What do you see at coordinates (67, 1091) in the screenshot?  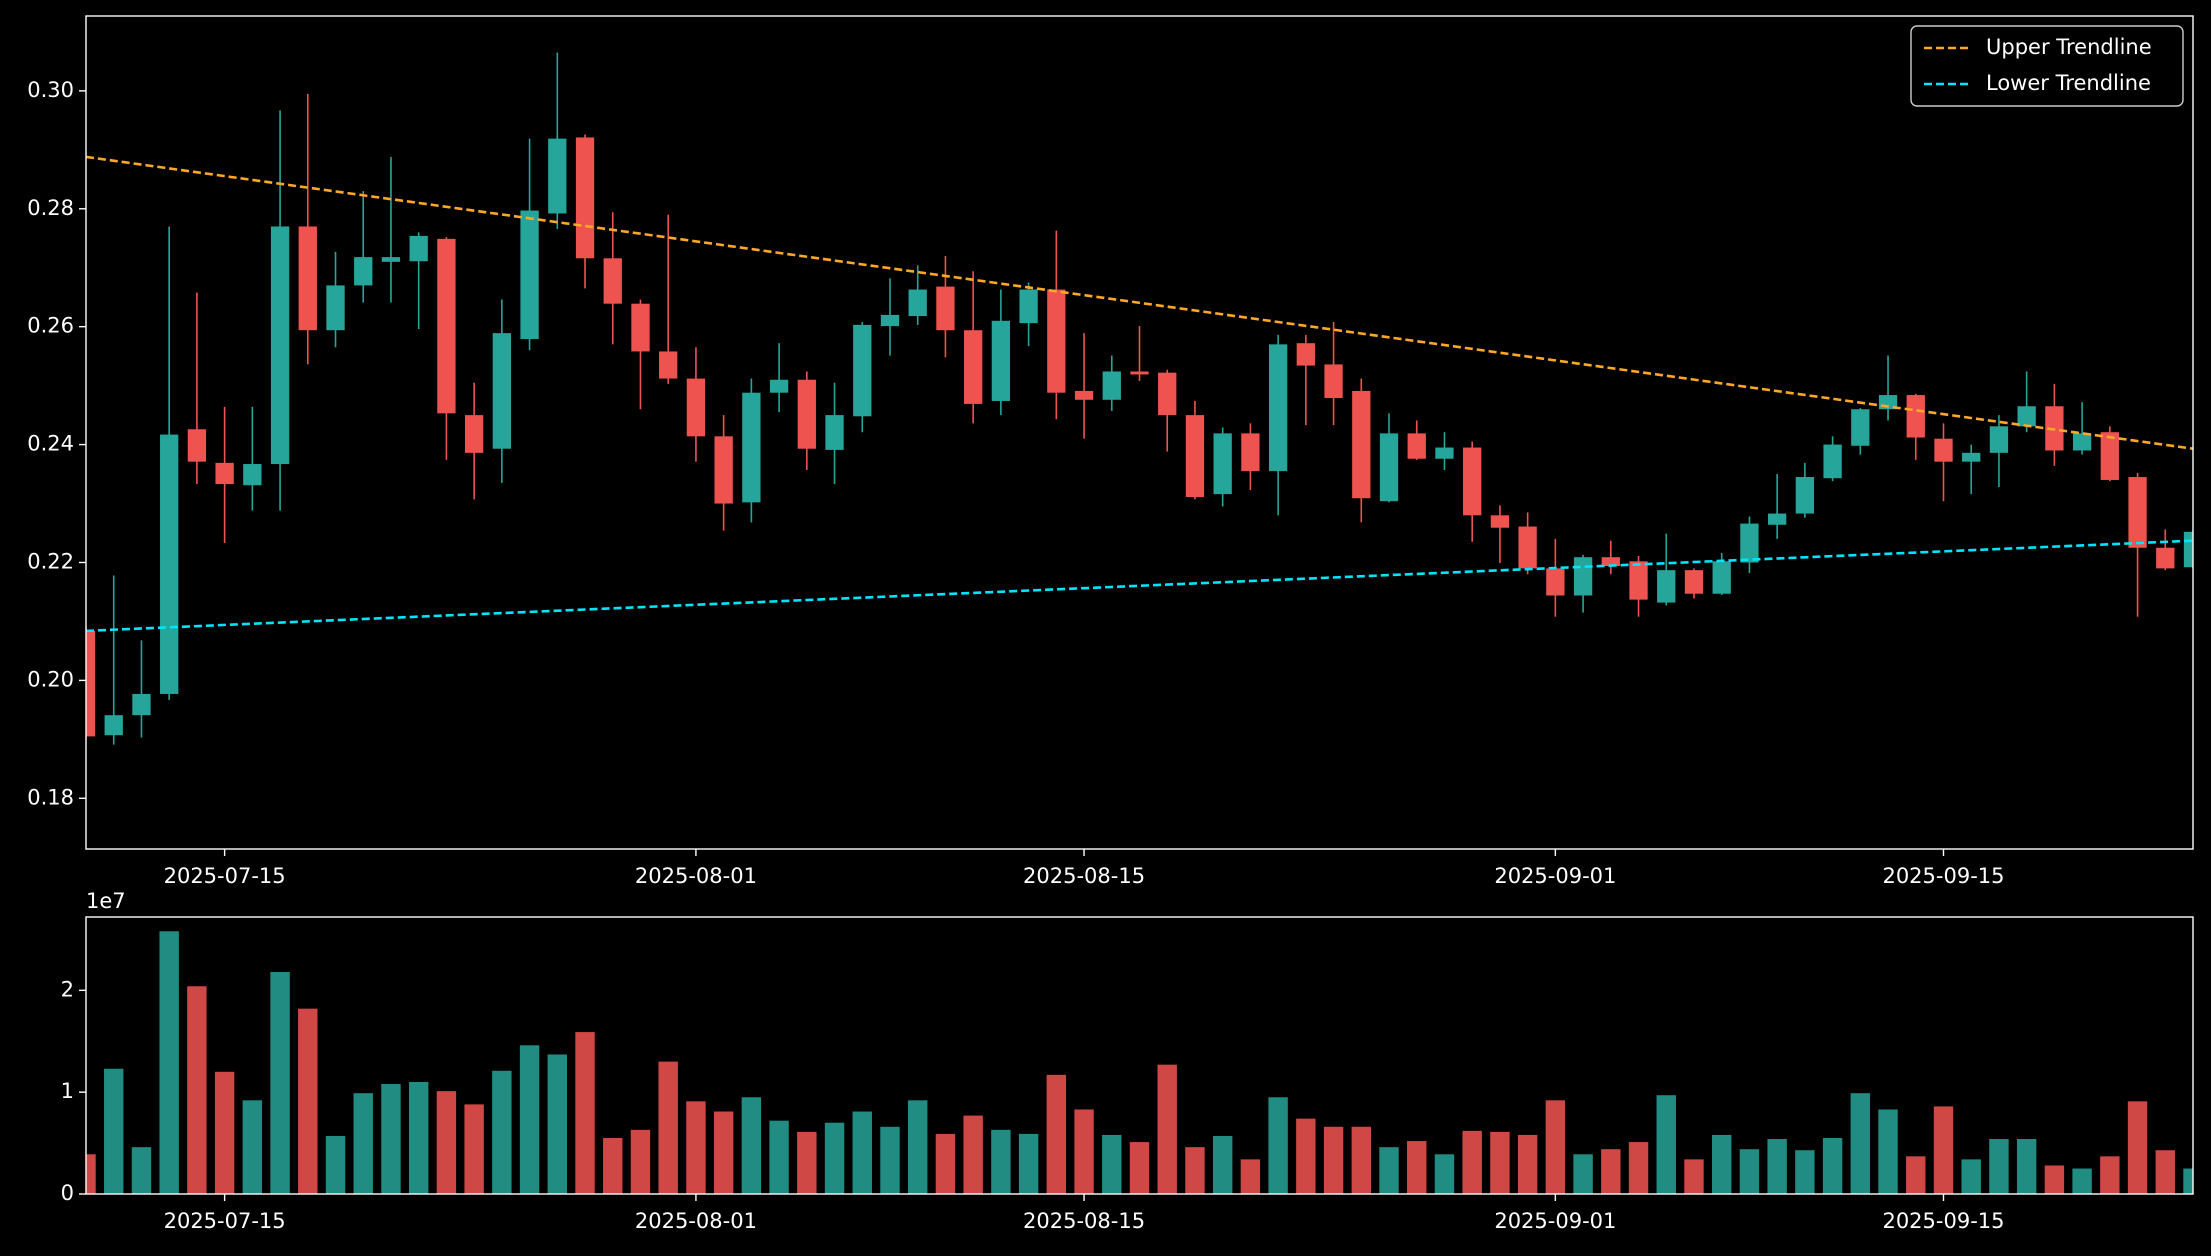 I see `y-tick-label: 1` at bounding box center [67, 1091].